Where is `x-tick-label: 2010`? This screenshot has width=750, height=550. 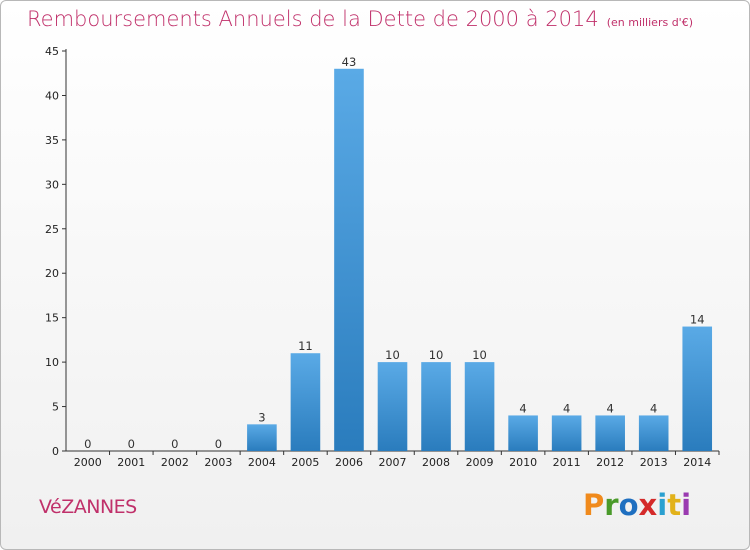
x-tick-label: 2010 is located at coordinates (523, 462).